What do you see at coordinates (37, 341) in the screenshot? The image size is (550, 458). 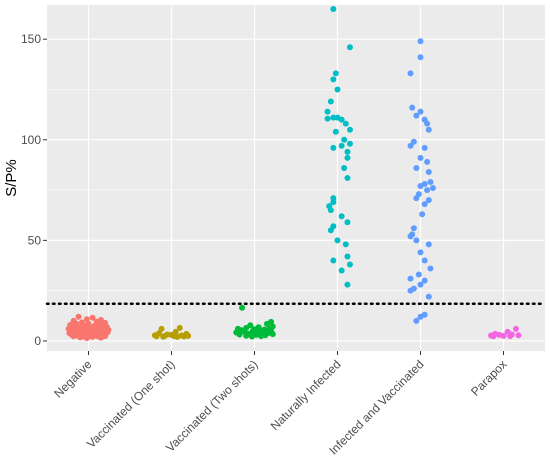 I see `y-tick-label: 0` at bounding box center [37, 341].